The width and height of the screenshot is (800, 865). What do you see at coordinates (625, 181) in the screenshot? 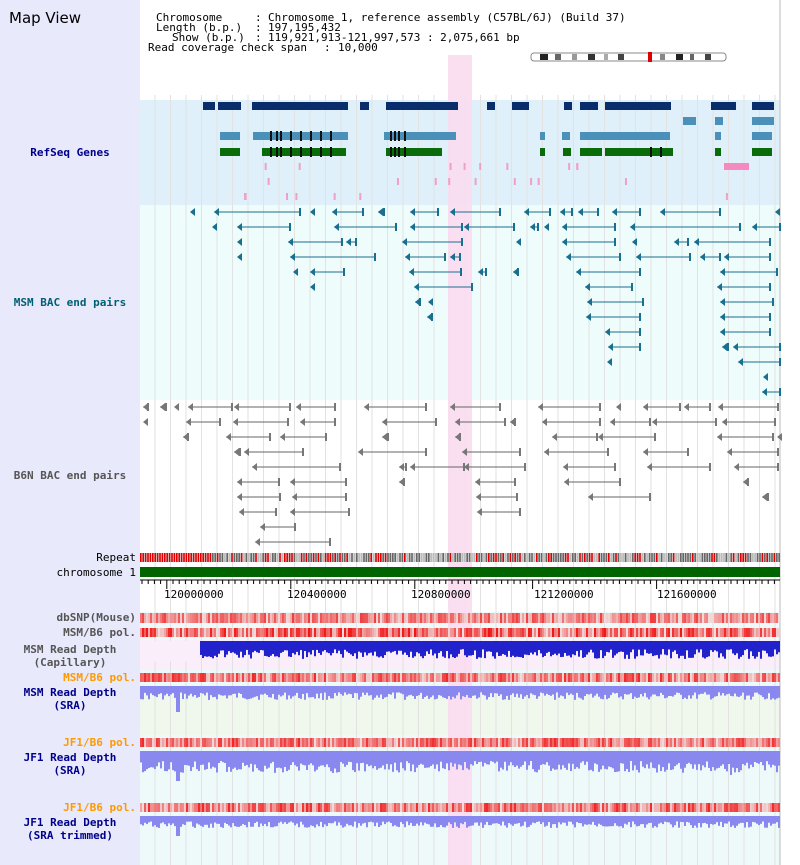
I see `gene-minor-feature` at bounding box center [625, 181].